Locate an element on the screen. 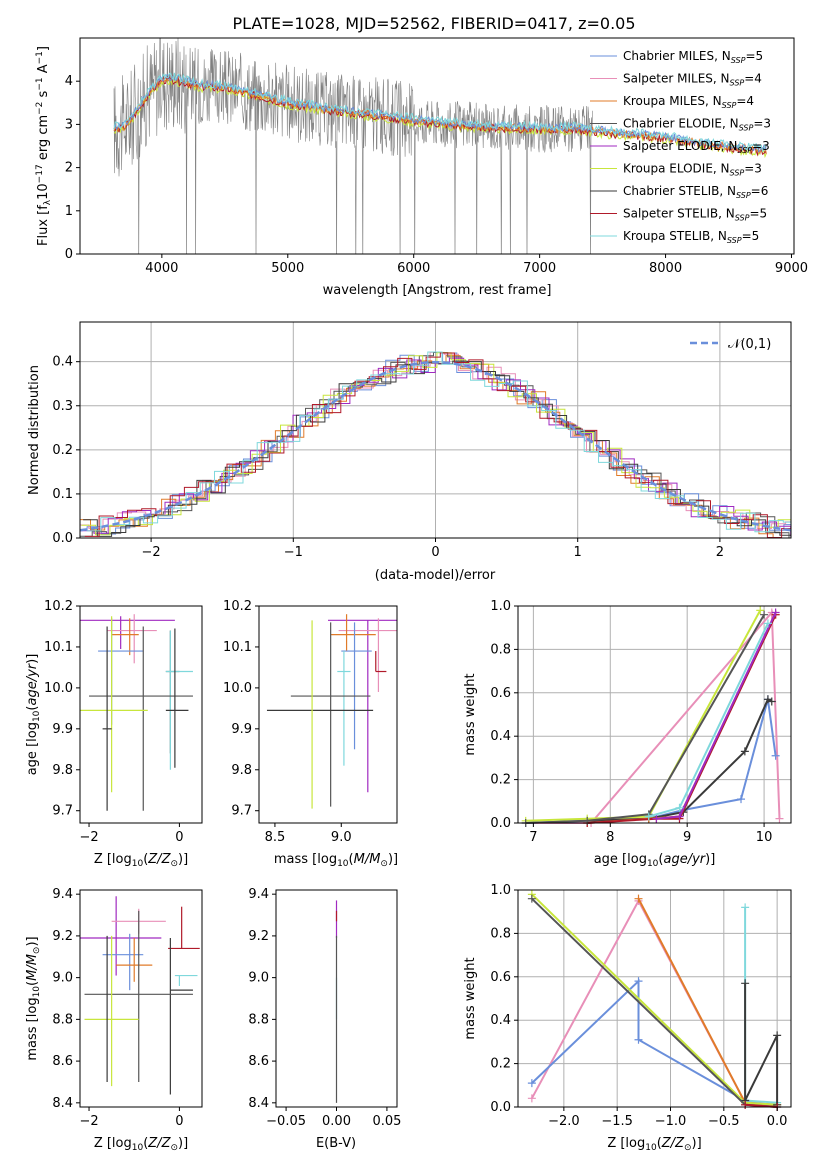  y-tick-label: 0.6 is located at coordinates (500, 977).